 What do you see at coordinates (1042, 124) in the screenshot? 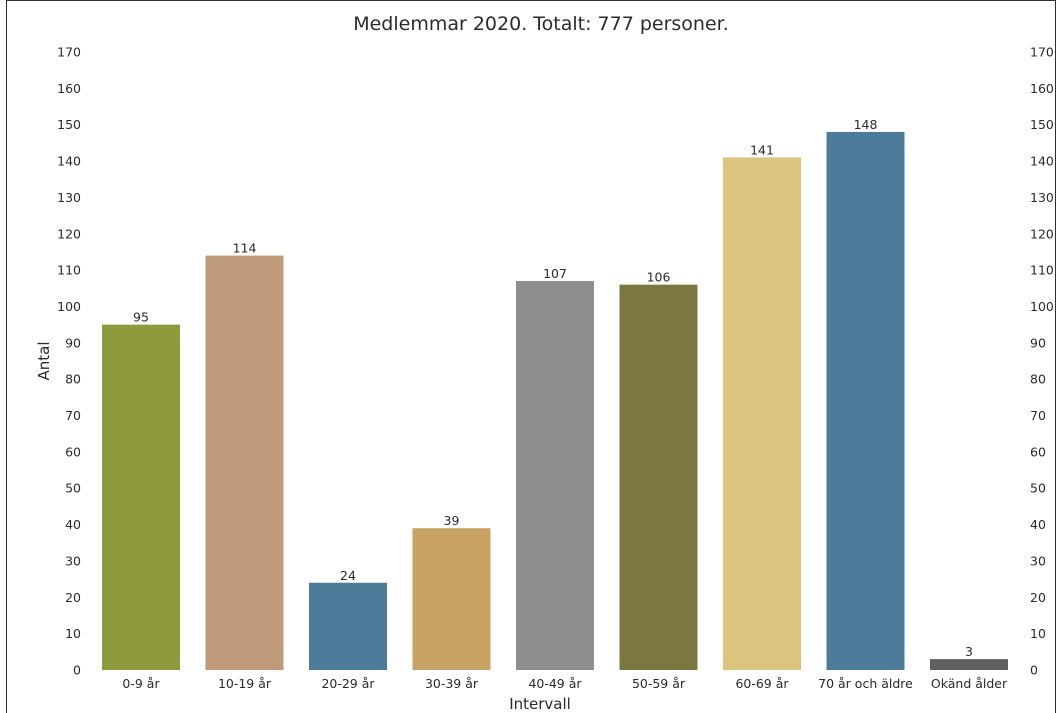
I see `y-tick-label-right: 150` at bounding box center [1042, 124].